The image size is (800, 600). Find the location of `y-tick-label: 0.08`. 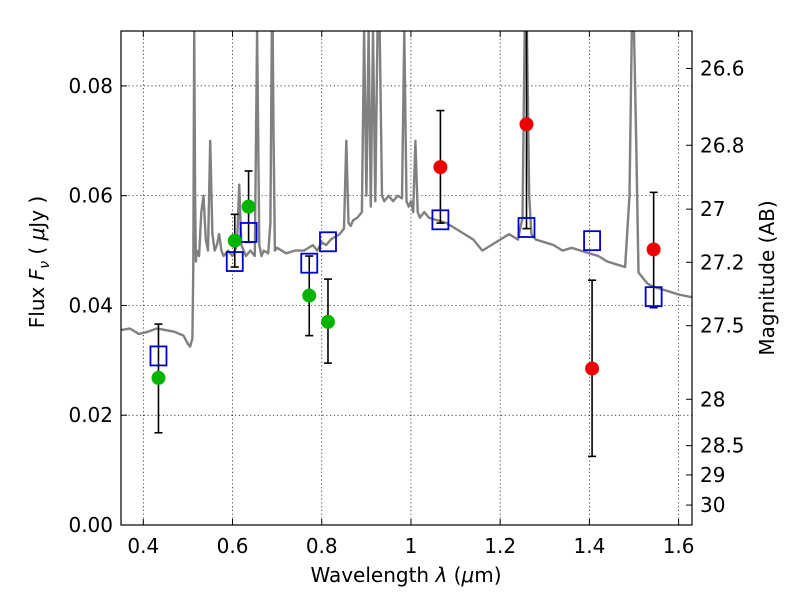

y-tick-label: 0.08 is located at coordinates (90, 86).